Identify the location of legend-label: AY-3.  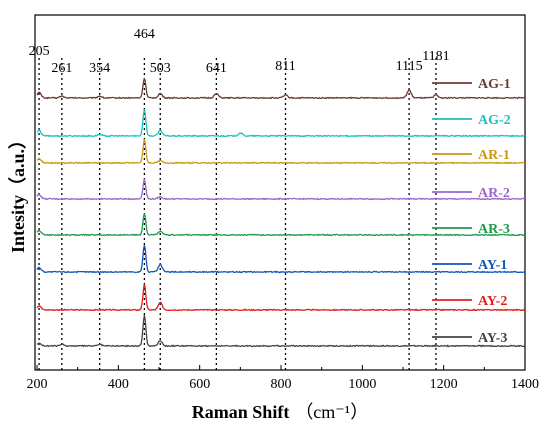
(492, 338).